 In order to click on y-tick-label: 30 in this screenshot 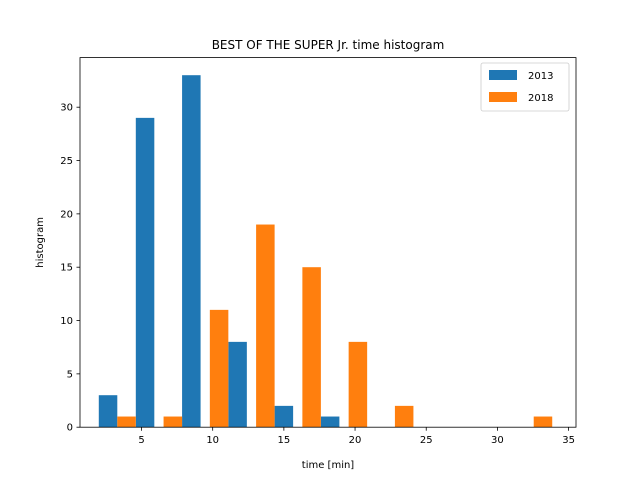, I will do `click(66, 108)`.